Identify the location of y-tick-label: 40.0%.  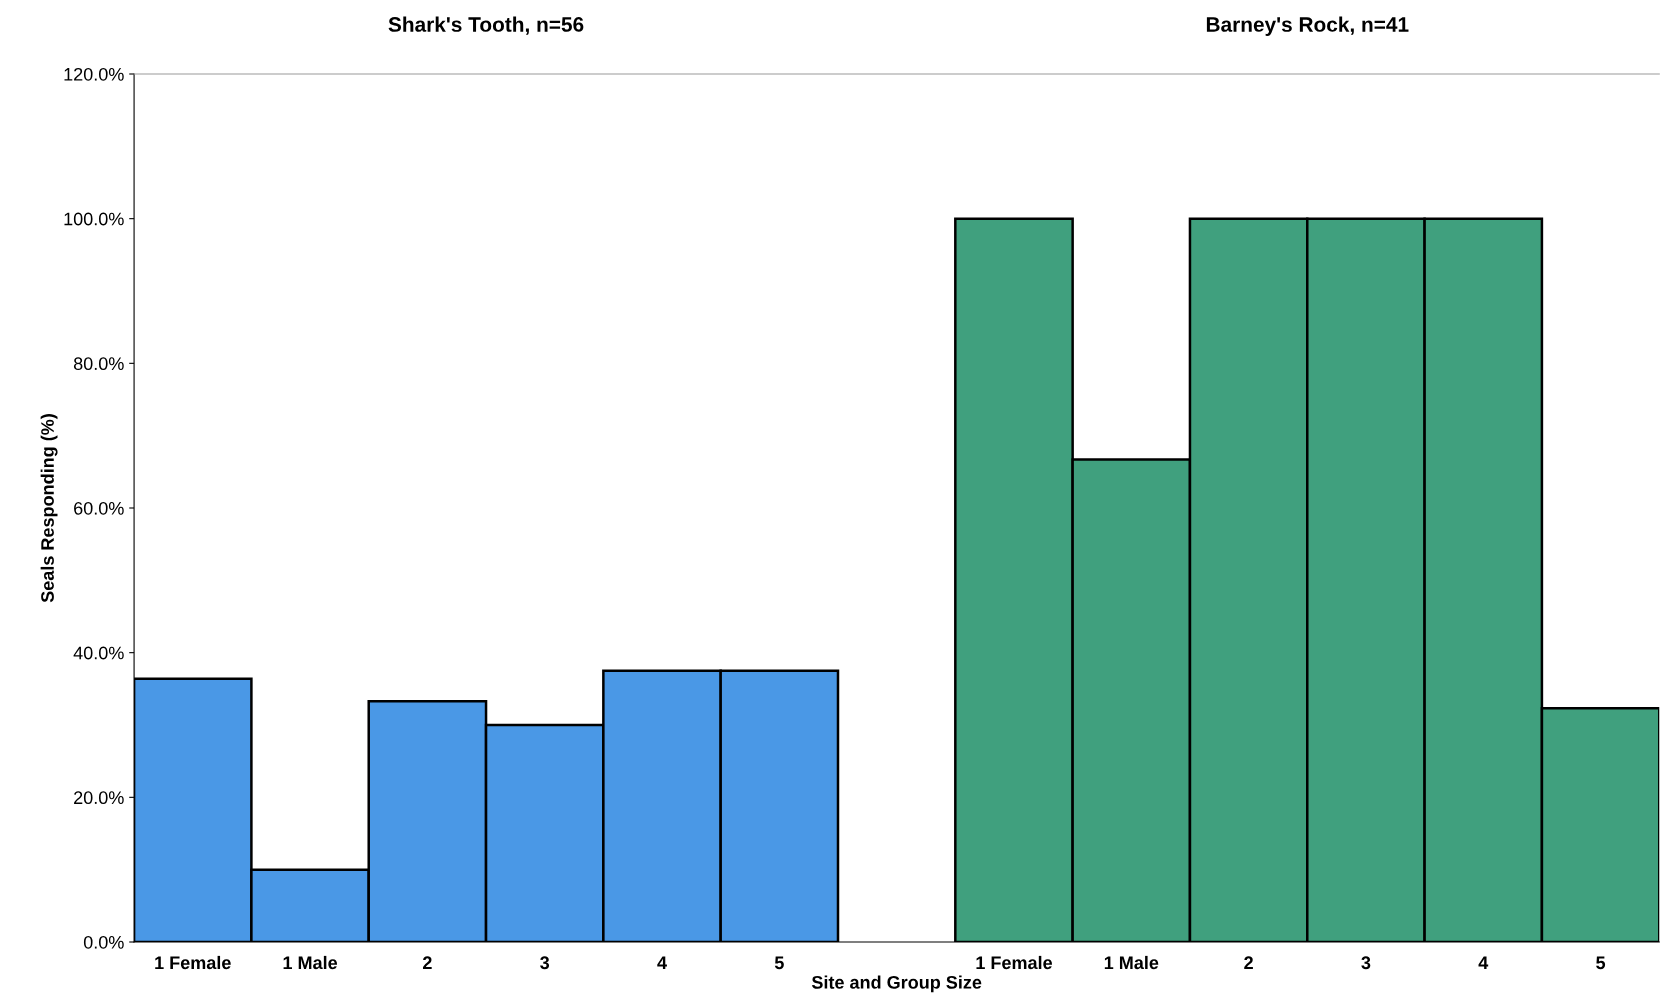
(98, 653).